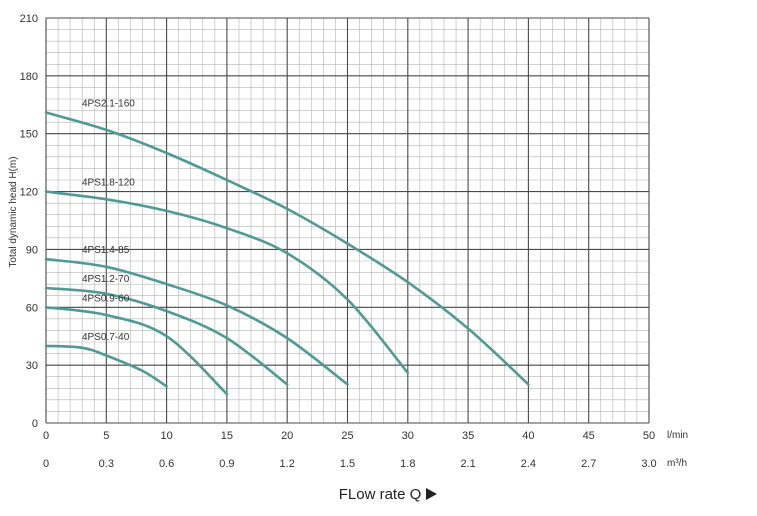 The height and width of the screenshot is (516, 757). Describe the element at coordinates (32, 366) in the screenshot. I see `y-tick-label: 30` at that location.